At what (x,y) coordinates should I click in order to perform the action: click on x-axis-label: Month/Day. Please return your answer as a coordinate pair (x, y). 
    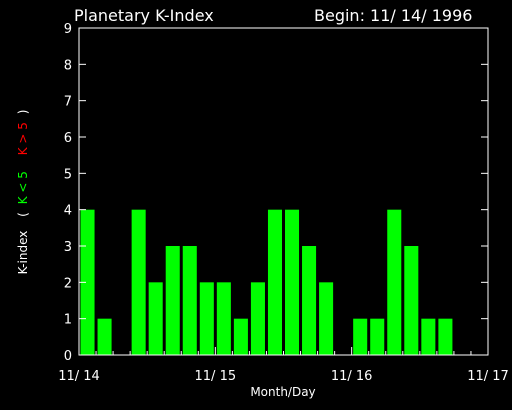
    Looking at the image, I should click on (282, 392).